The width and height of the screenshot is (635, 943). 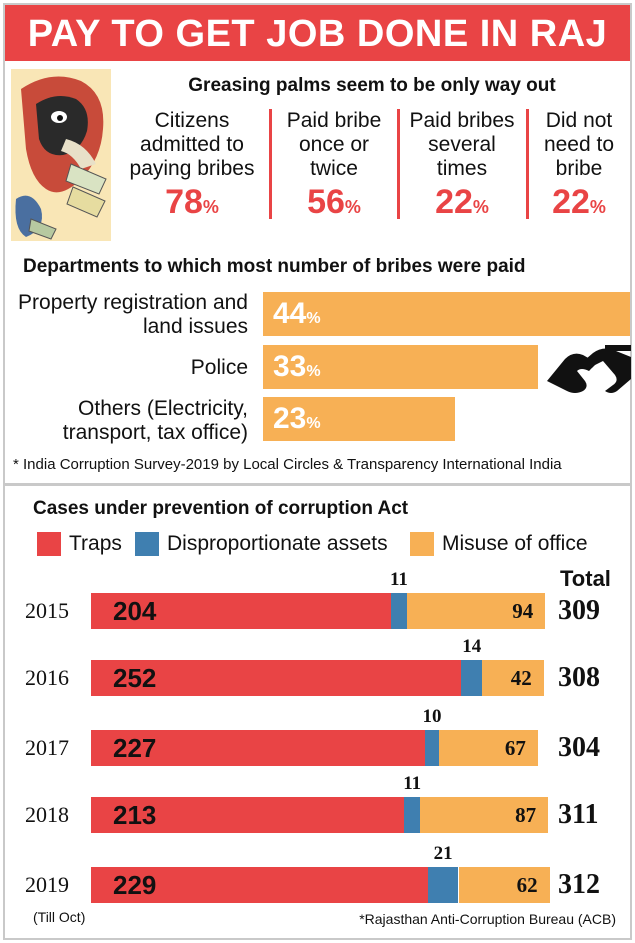 What do you see at coordinates (334, 202) in the screenshot?
I see `stat-value: 56%` at bounding box center [334, 202].